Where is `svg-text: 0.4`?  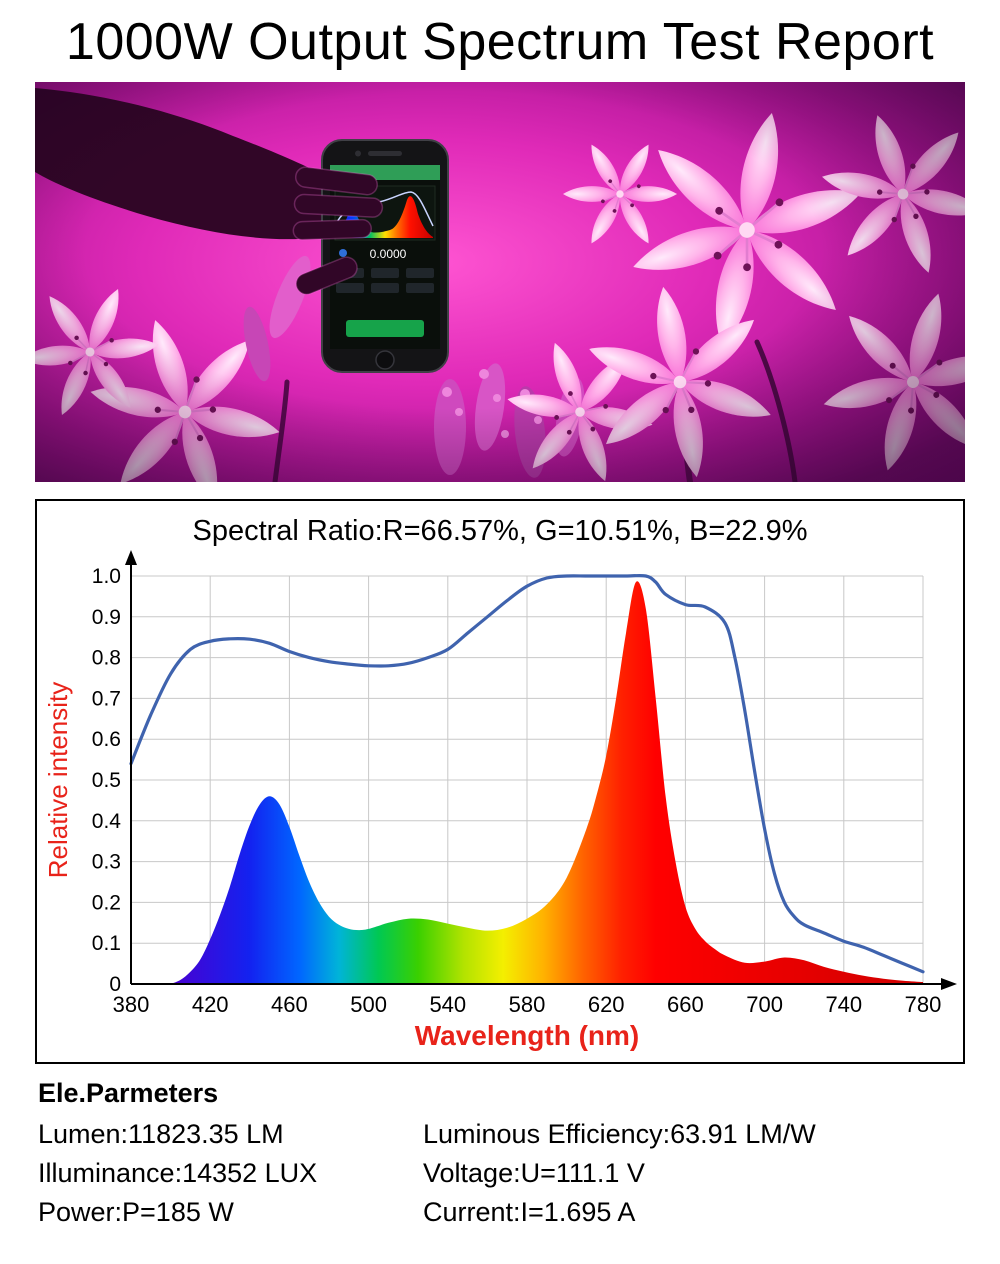
svg-text: 0.4 is located at coordinates (107, 821).